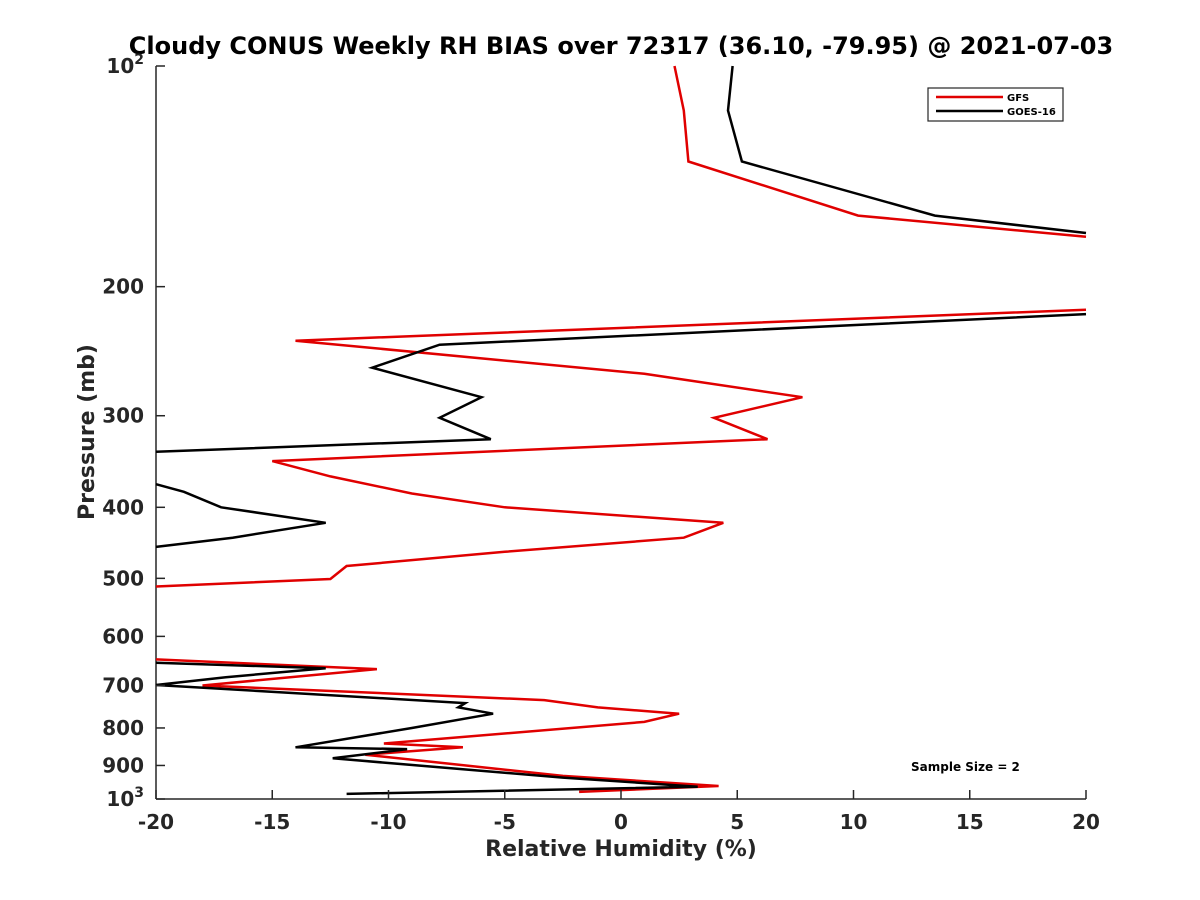  What do you see at coordinates (388, 822) in the screenshot?
I see `x-tick-label: -10` at bounding box center [388, 822].